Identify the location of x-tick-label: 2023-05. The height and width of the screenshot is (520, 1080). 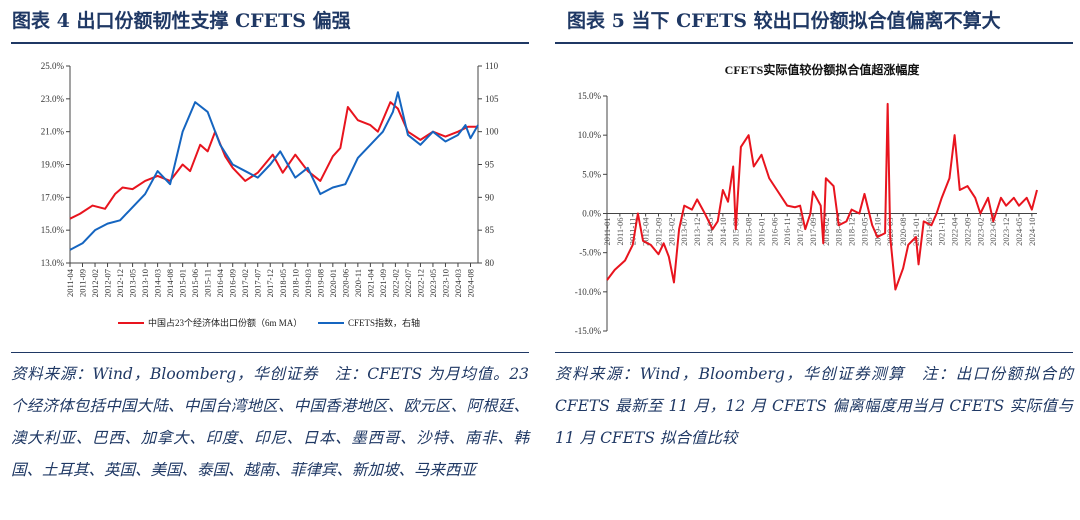
(433, 283).